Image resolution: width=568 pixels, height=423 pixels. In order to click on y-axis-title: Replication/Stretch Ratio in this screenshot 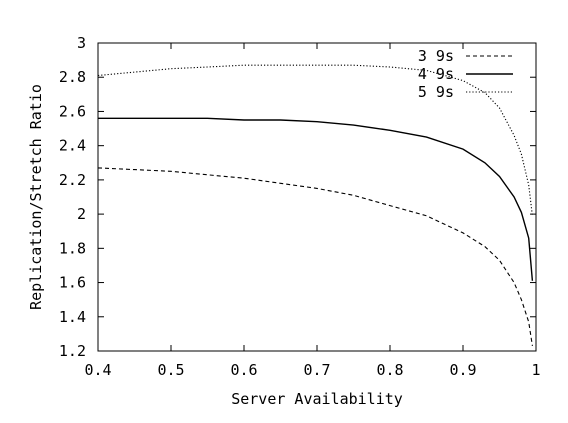, I will do `click(36, 197)`.